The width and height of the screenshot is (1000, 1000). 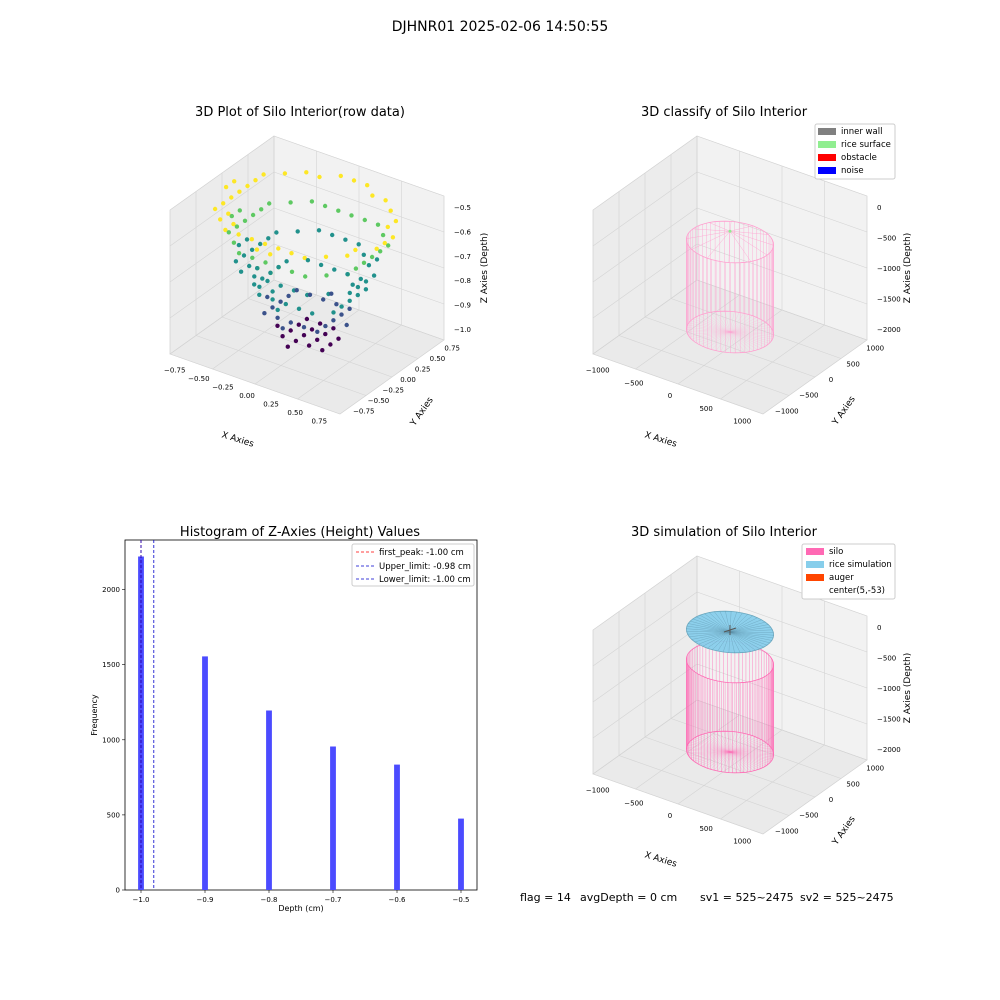 What do you see at coordinates (886, 238) in the screenshot?
I see `classify-z-tick-label: −500` at bounding box center [886, 238].